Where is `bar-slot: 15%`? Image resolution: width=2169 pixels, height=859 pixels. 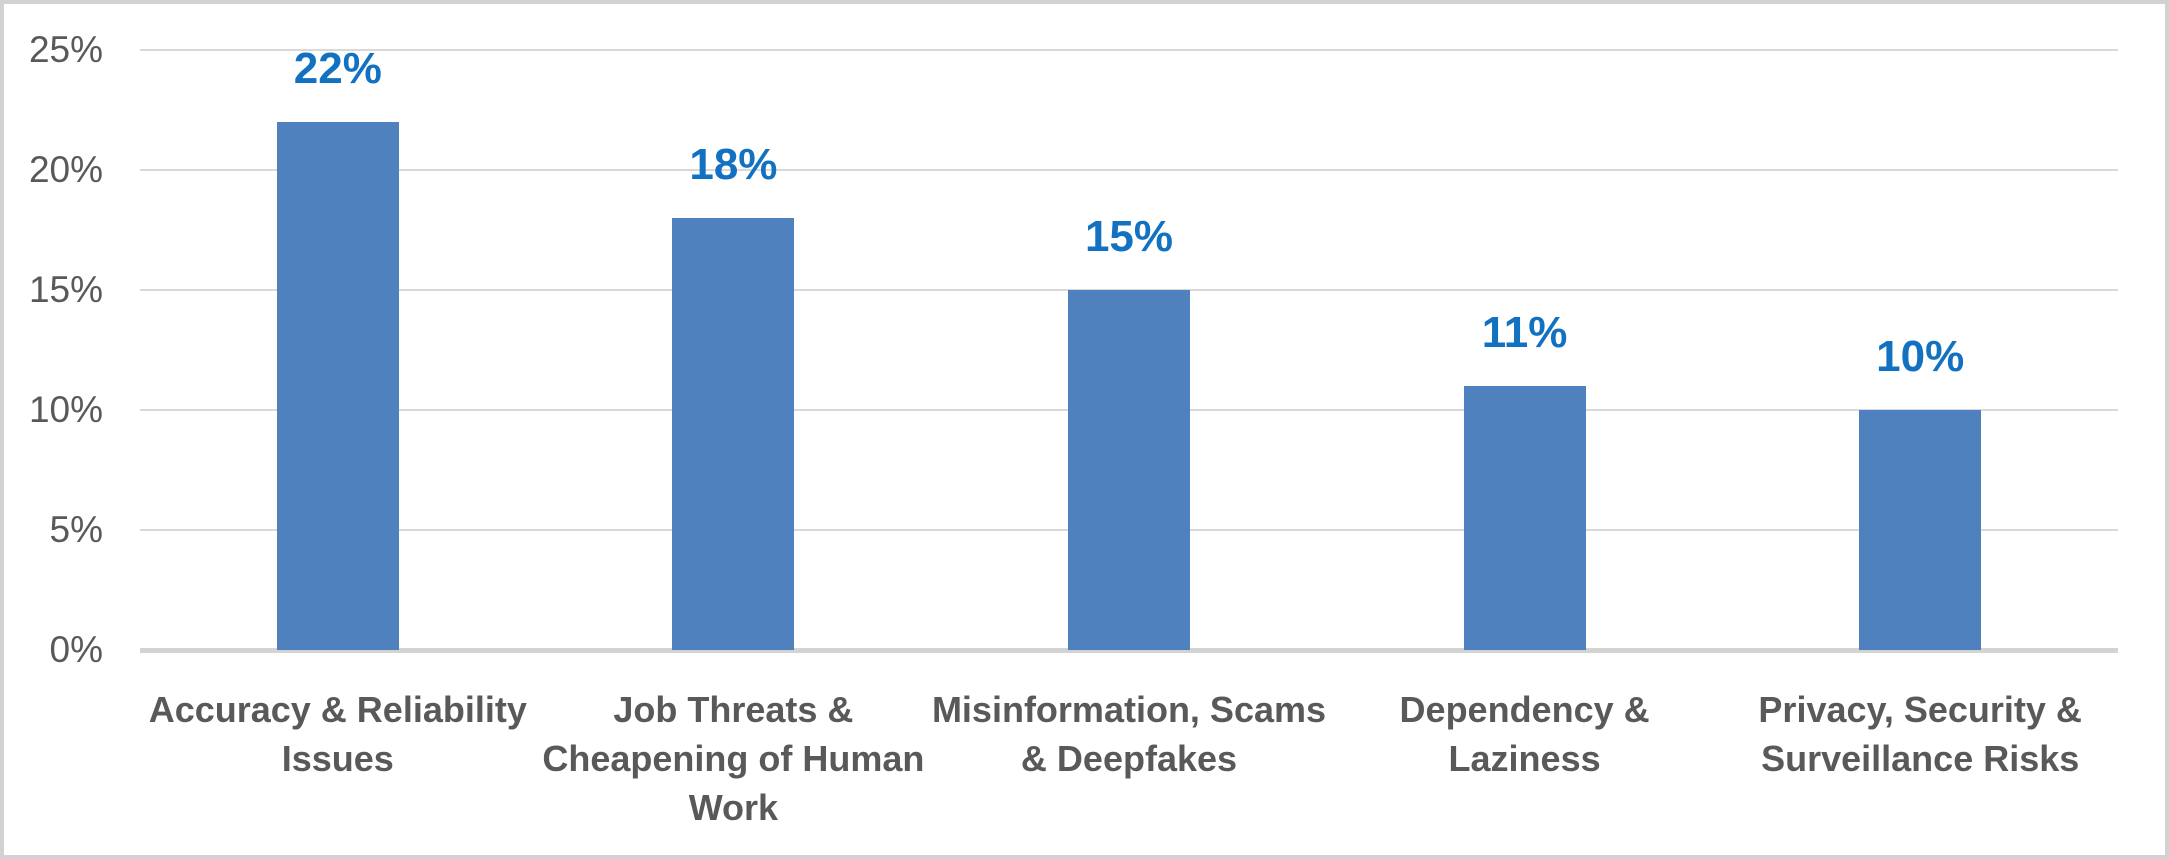 bar-slot: 15% is located at coordinates (1129, 350).